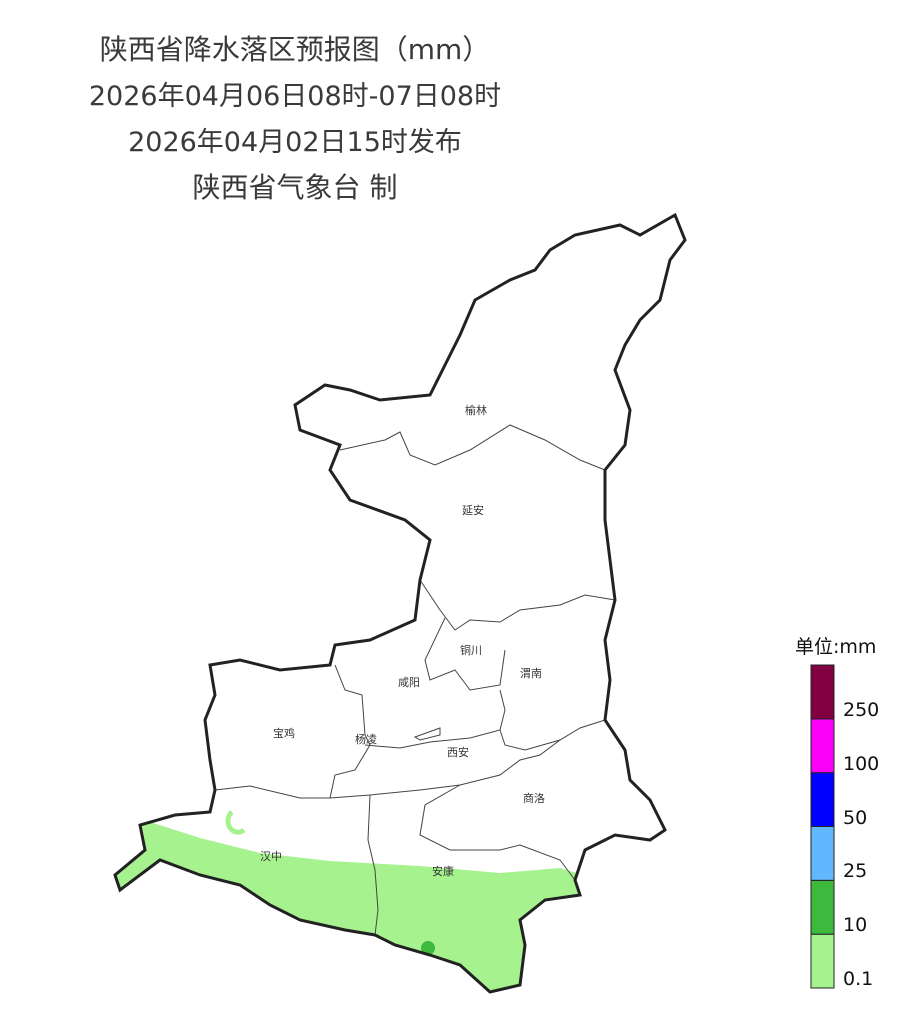 This screenshot has height=1020, width=900. Describe the element at coordinates (295, 49) in the screenshot. I see `map-title: 陕西省降水落区预报图（mm）` at that location.